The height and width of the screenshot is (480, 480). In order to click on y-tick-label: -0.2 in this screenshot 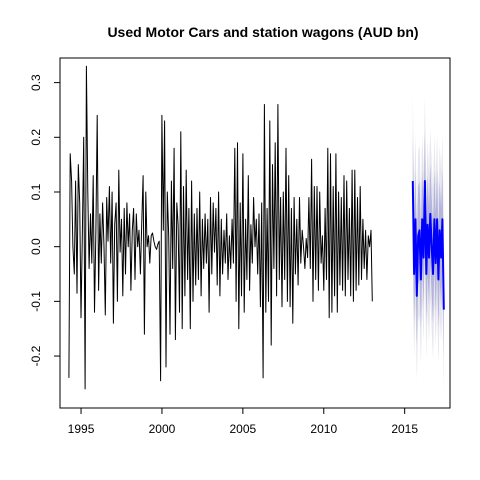, I will do `click(36, 355)`.